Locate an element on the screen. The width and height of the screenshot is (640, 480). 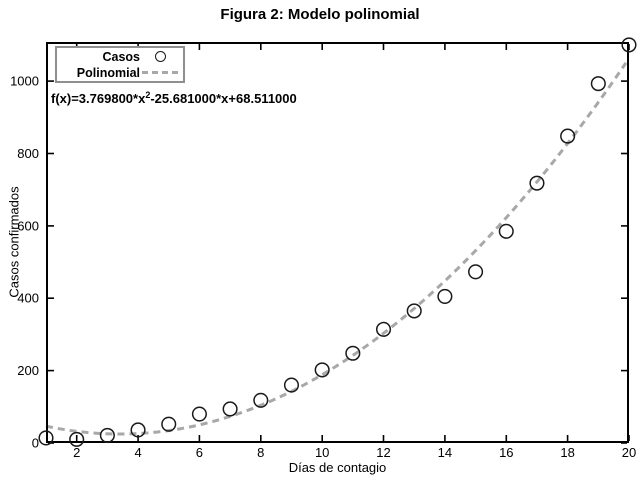
x-tick-label: 6 is located at coordinates (199, 452).